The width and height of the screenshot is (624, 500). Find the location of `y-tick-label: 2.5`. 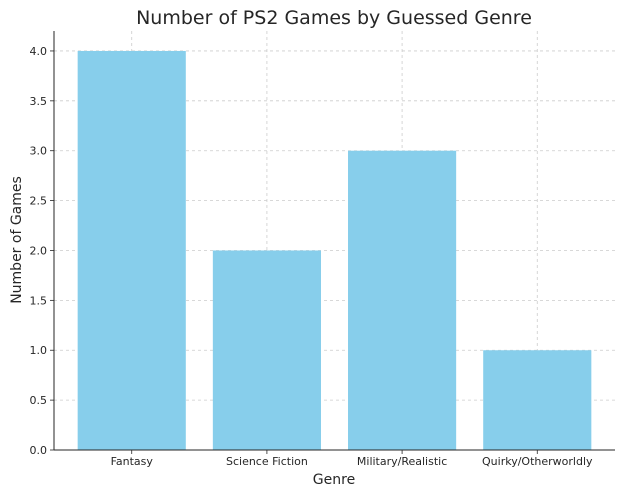

y-tick-label: 2.5 is located at coordinates (39, 201).